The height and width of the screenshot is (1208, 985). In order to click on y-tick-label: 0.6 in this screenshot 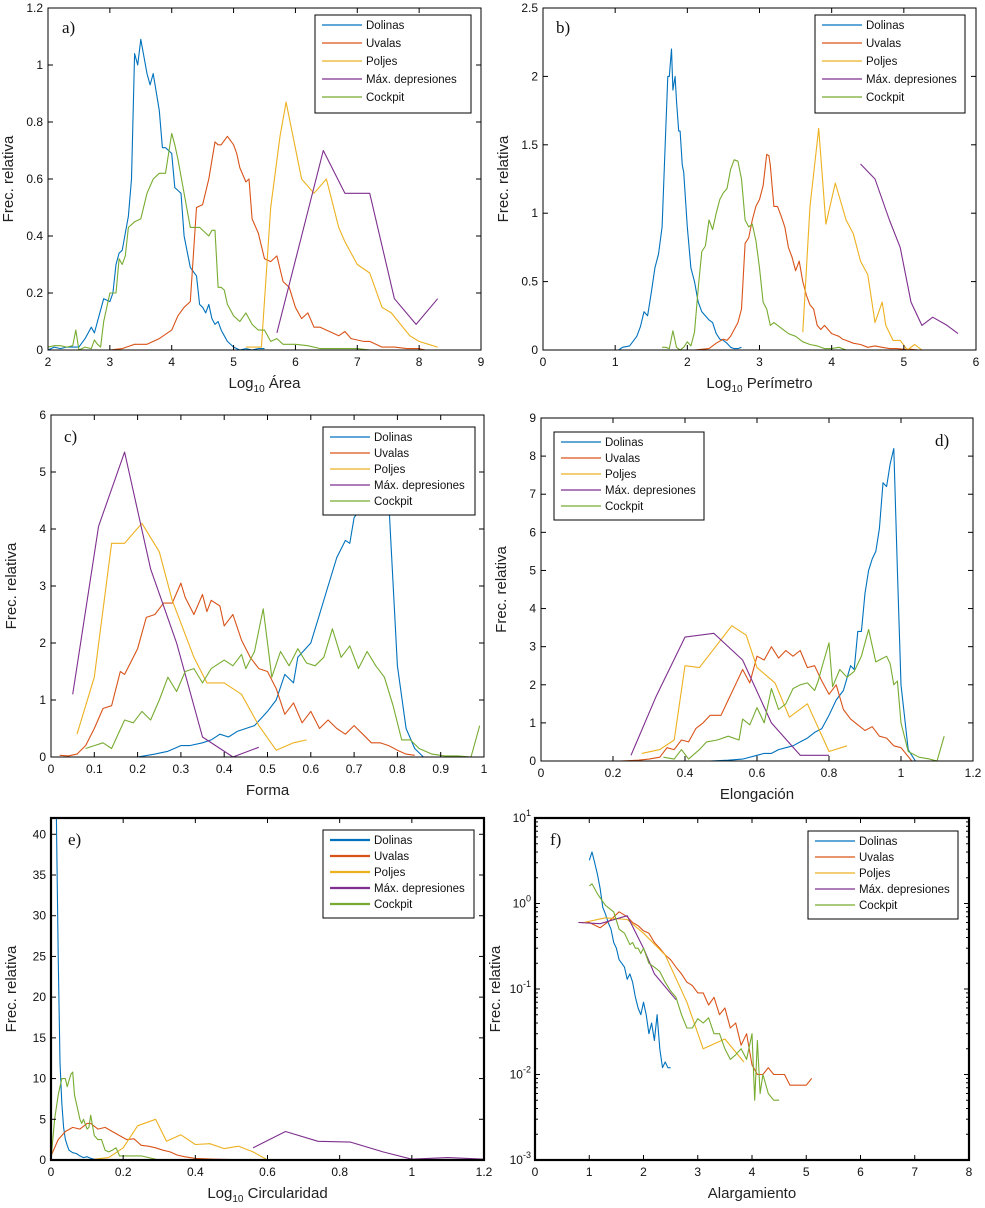, I will do `click(34, 179)`.